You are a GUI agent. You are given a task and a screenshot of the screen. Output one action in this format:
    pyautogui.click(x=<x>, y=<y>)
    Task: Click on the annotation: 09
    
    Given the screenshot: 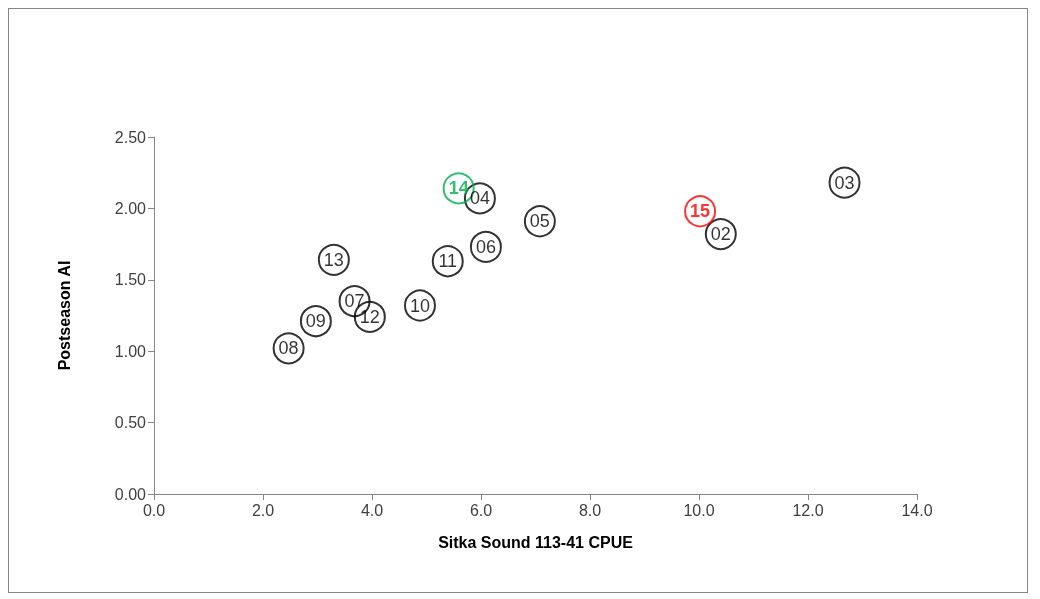 What is the action you would take?
    pyautogui.click(x=315, y=321)
    